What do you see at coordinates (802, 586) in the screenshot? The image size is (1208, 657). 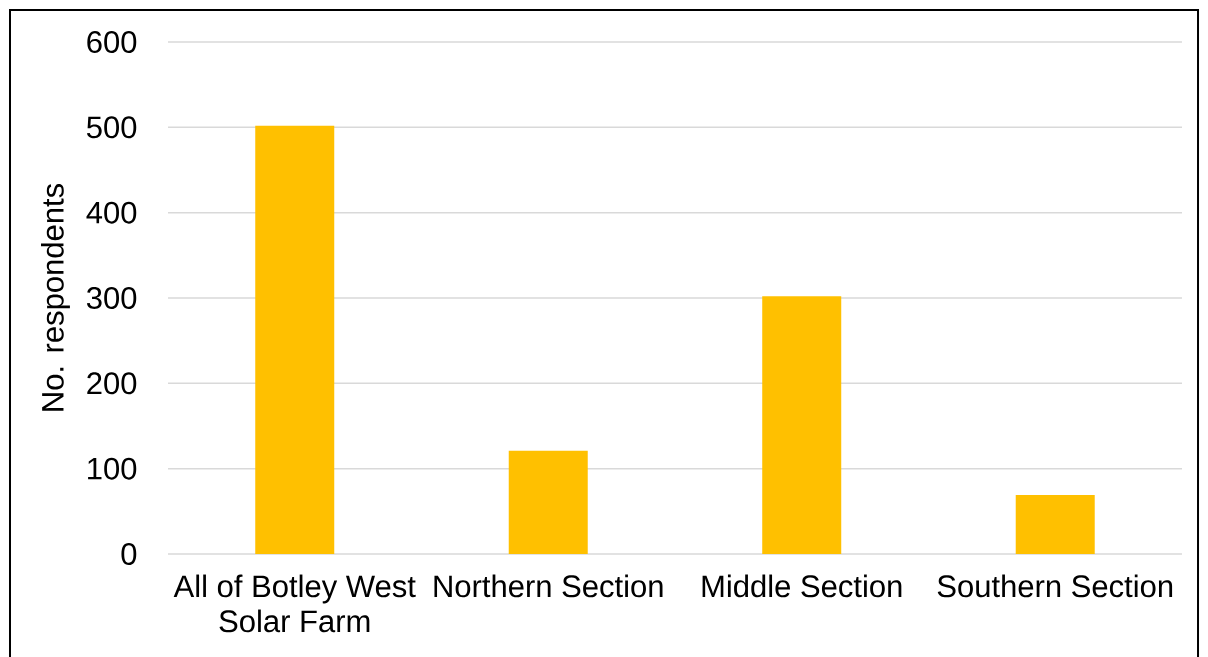 I see `x-tick-label: Middle Section` at bounding box center [802, 586].